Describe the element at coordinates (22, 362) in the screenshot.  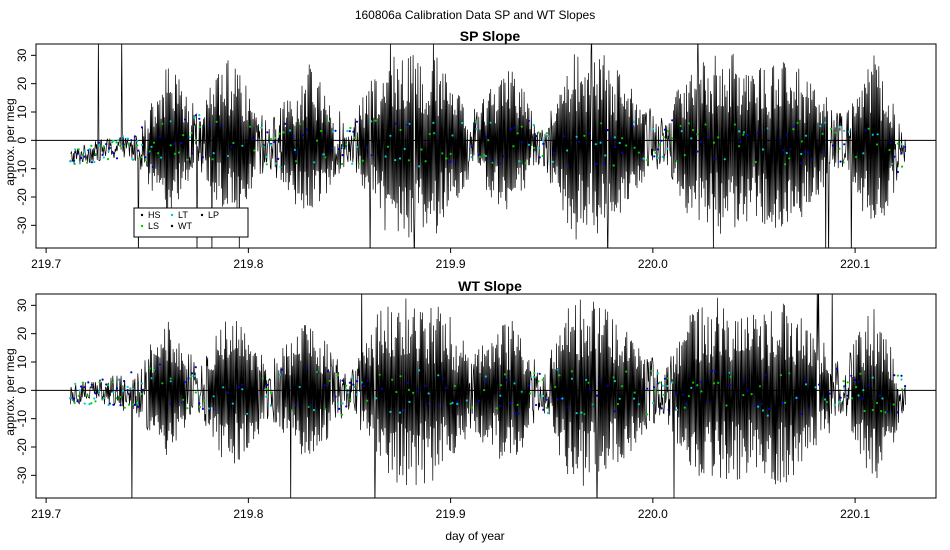
I see `y-tick-label: 10` at that location.